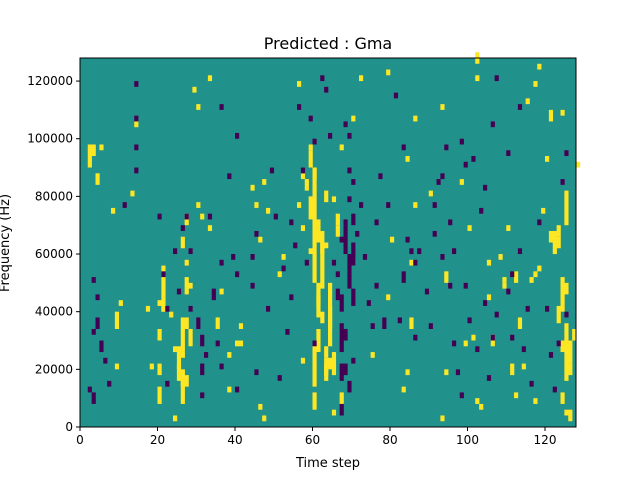  Describe the element at coordinates (467, 440) in the screenshot. I see `x-tick-label: 100` at that location.